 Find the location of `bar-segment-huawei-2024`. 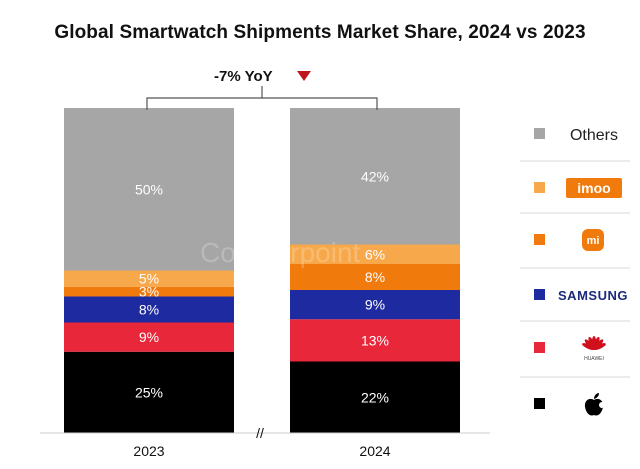

bar-segment-huawei-2024 is located at coordinates (375, 340).